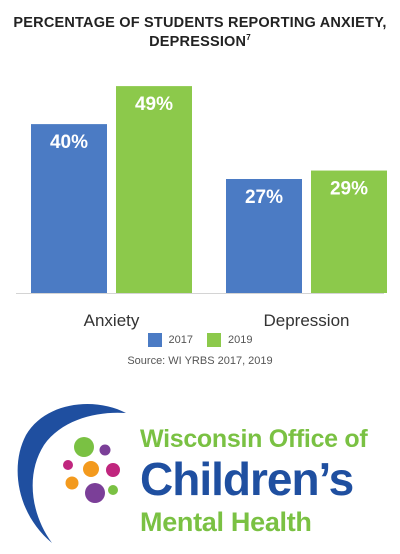 The height and width of the screenshot is (554, 400). Describe the element at coordinates (240, 340) in the screenshot. I see `legend-label-2019: 2019` at that location.